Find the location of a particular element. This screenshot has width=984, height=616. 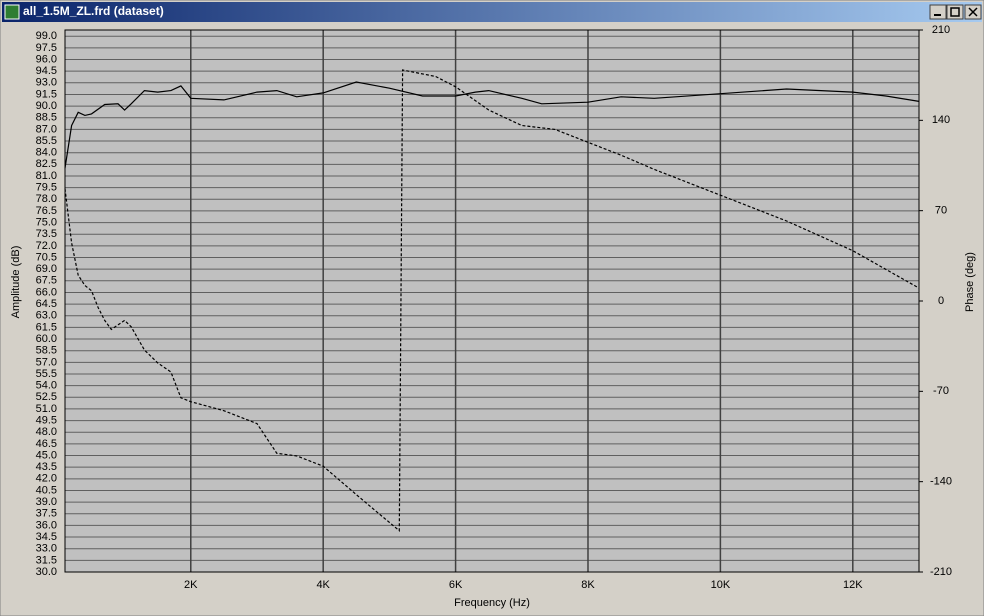

title-bar is located at coordinates (492, 12).